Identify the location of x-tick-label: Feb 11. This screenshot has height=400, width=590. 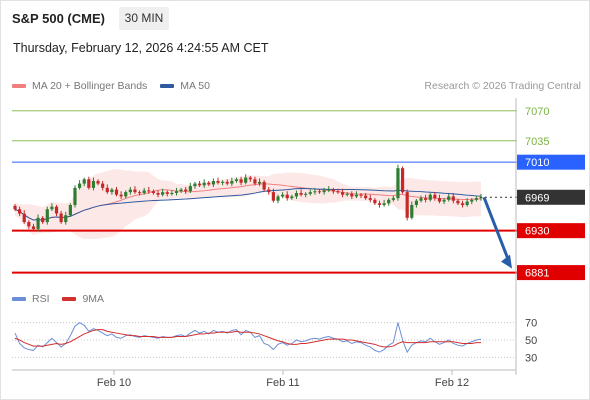
(282, 383).